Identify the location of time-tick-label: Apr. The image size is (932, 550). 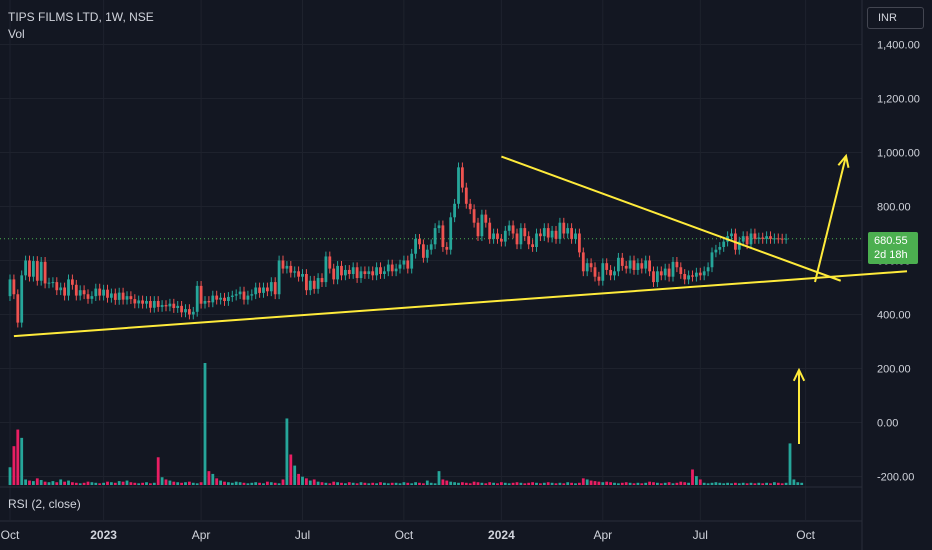
(602, 535).